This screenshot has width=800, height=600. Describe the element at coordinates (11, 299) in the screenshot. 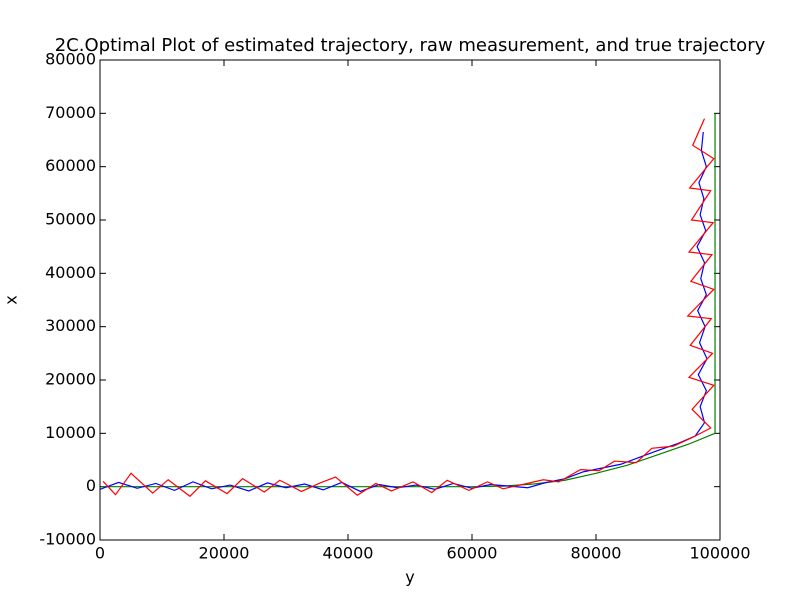

I see `y-axis-label: x` at that location.